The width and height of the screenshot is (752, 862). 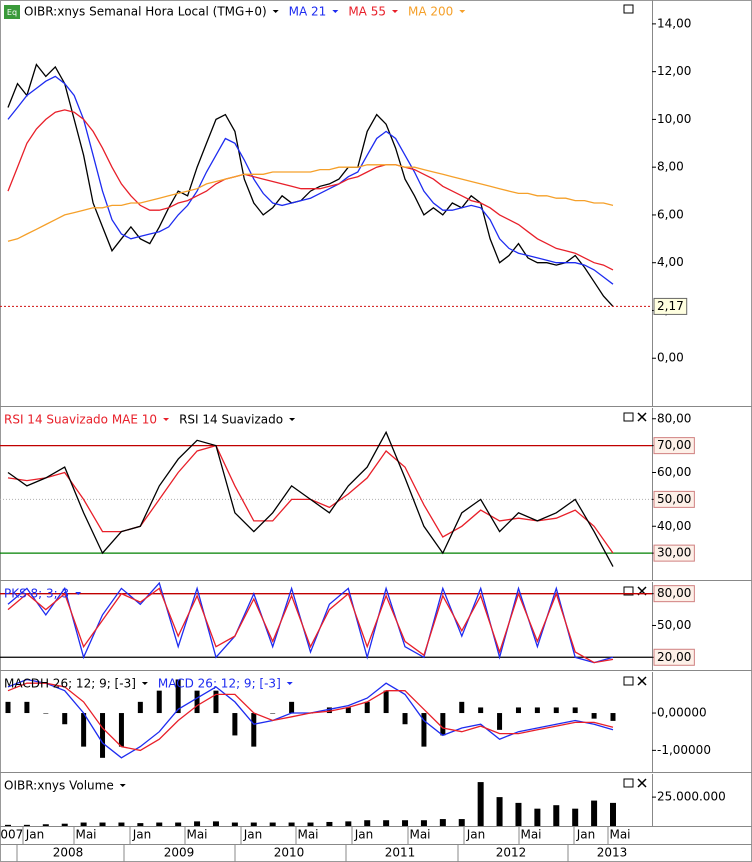 I want to click on y-tick-label: 4,00, so click(x=670, y=262).